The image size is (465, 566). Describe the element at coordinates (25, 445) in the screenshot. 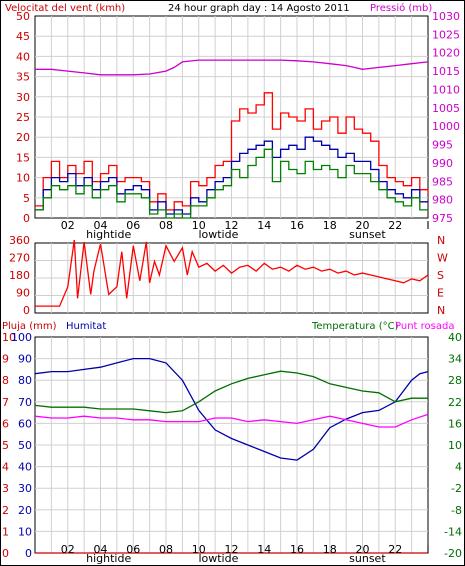

I see `humidity-tick: 50` at that location.